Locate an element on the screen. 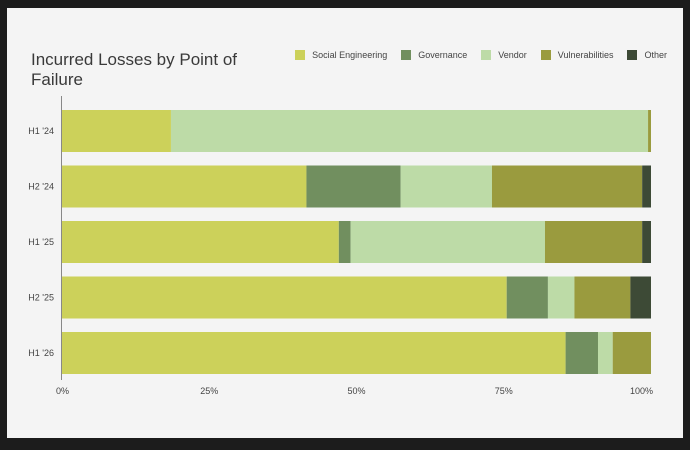  bar-h2-24-governance is located at coordinates (353, 186).